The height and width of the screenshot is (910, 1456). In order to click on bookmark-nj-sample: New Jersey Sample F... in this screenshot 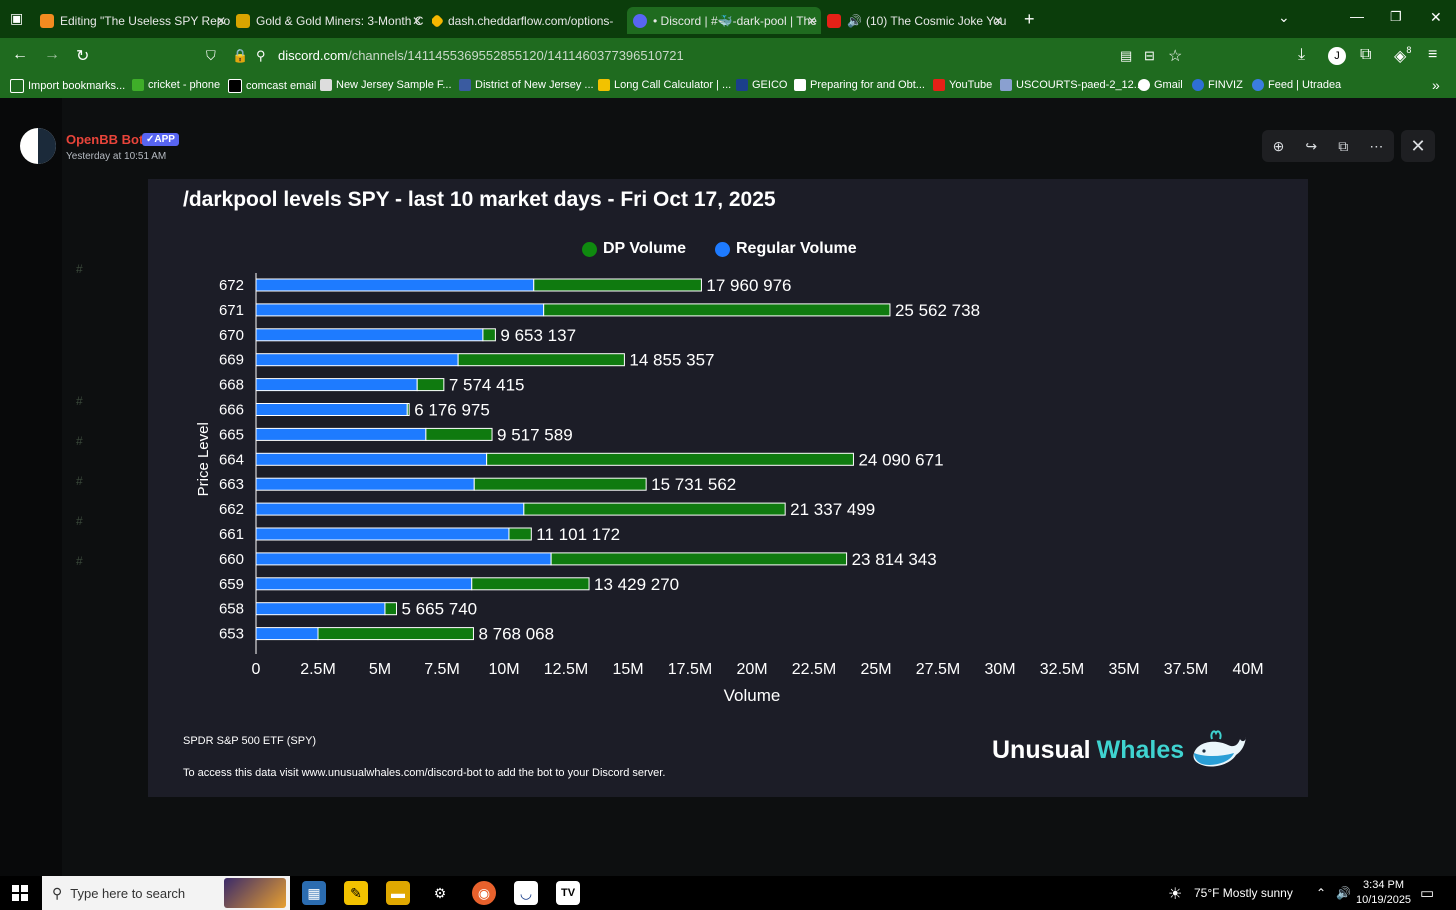, I will do `click(386, 85)`.